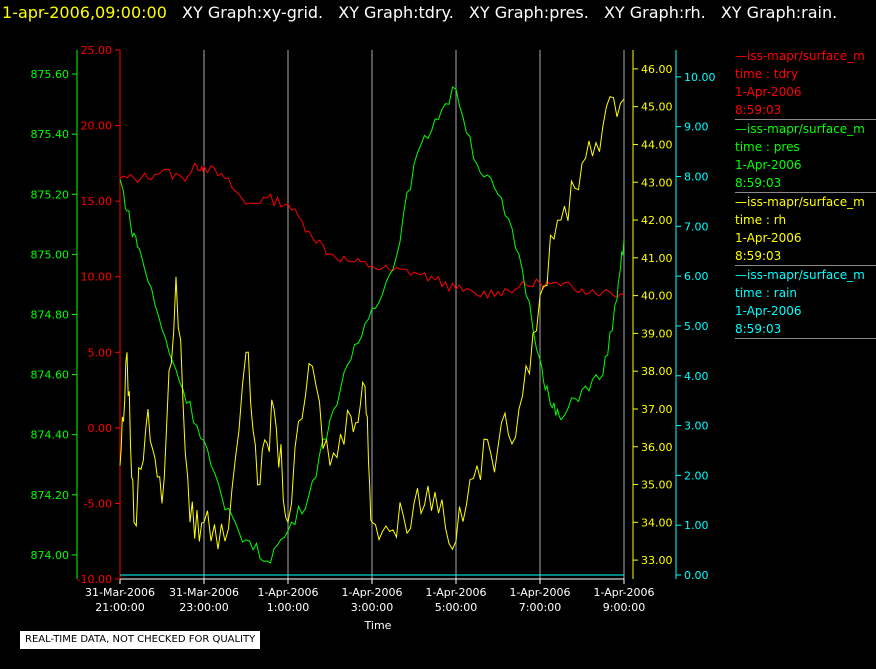 The image size is (876, 669). I want to click on tdry-tick-label: -5.00, so click(98, 503).